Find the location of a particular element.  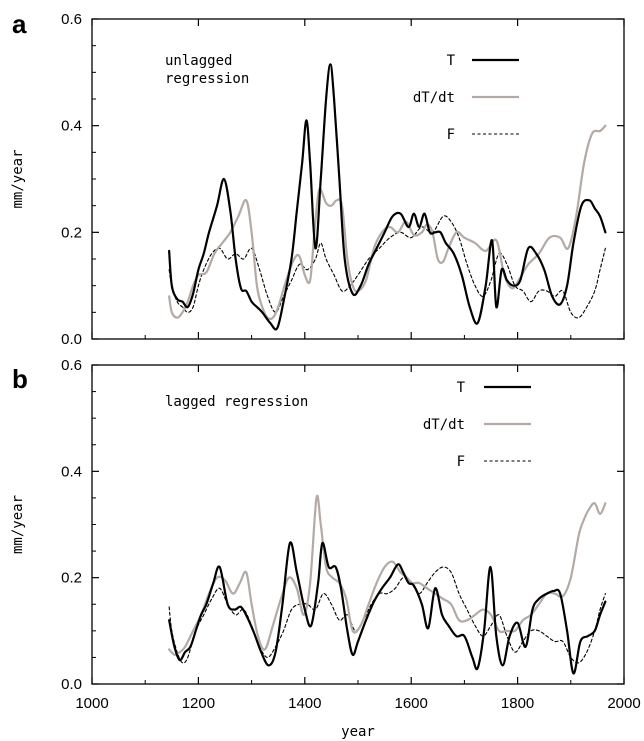

x-axis-label: year is located at coordinates (358, 732).